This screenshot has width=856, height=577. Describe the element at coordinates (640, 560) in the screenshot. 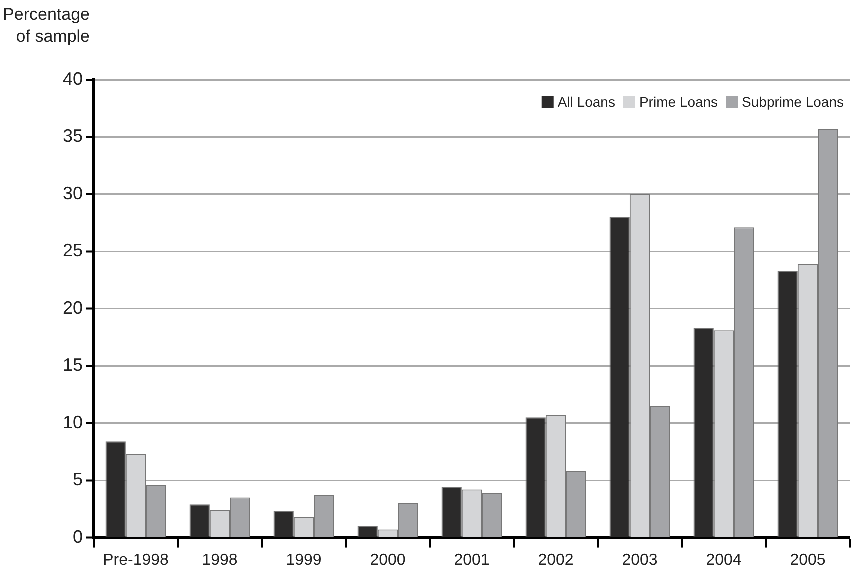

I see `x-tick-label: 2003` at that location.